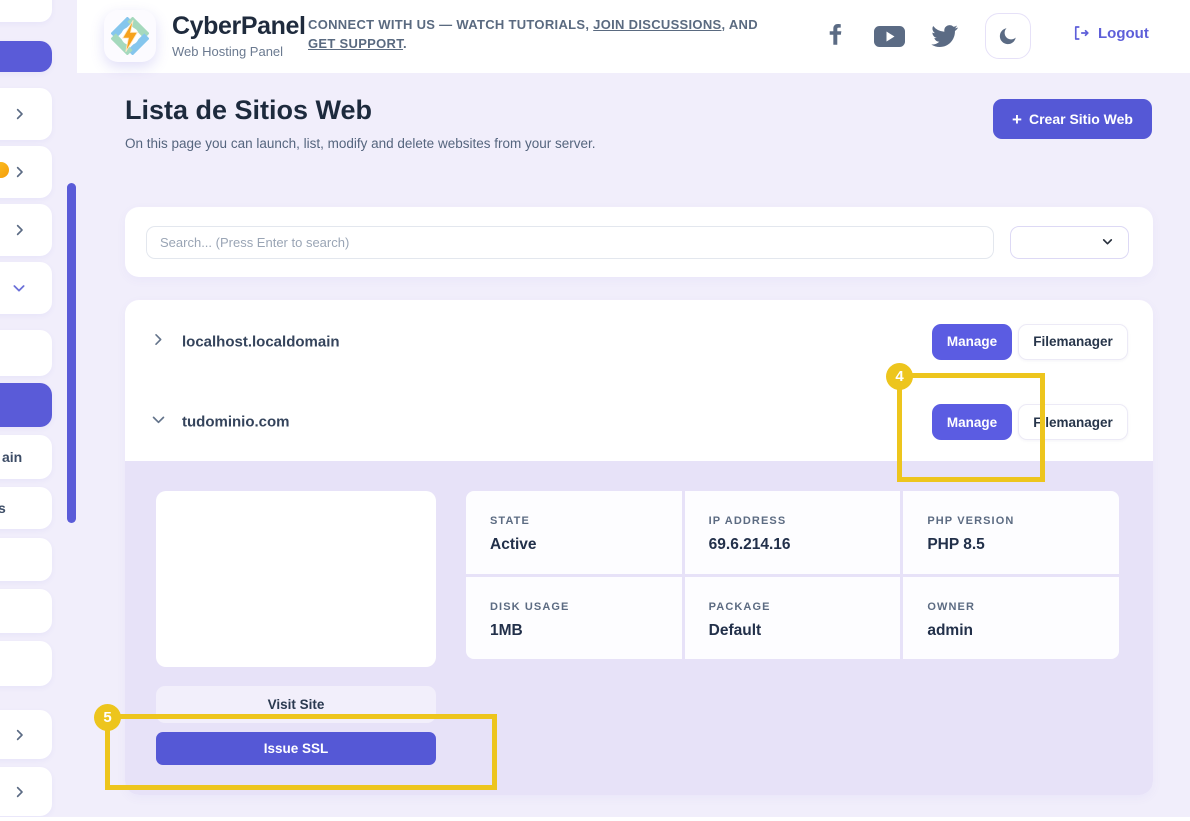 The height and width of the screenshot is (821, 1190). I want to click on search-card, so click(639, 242).